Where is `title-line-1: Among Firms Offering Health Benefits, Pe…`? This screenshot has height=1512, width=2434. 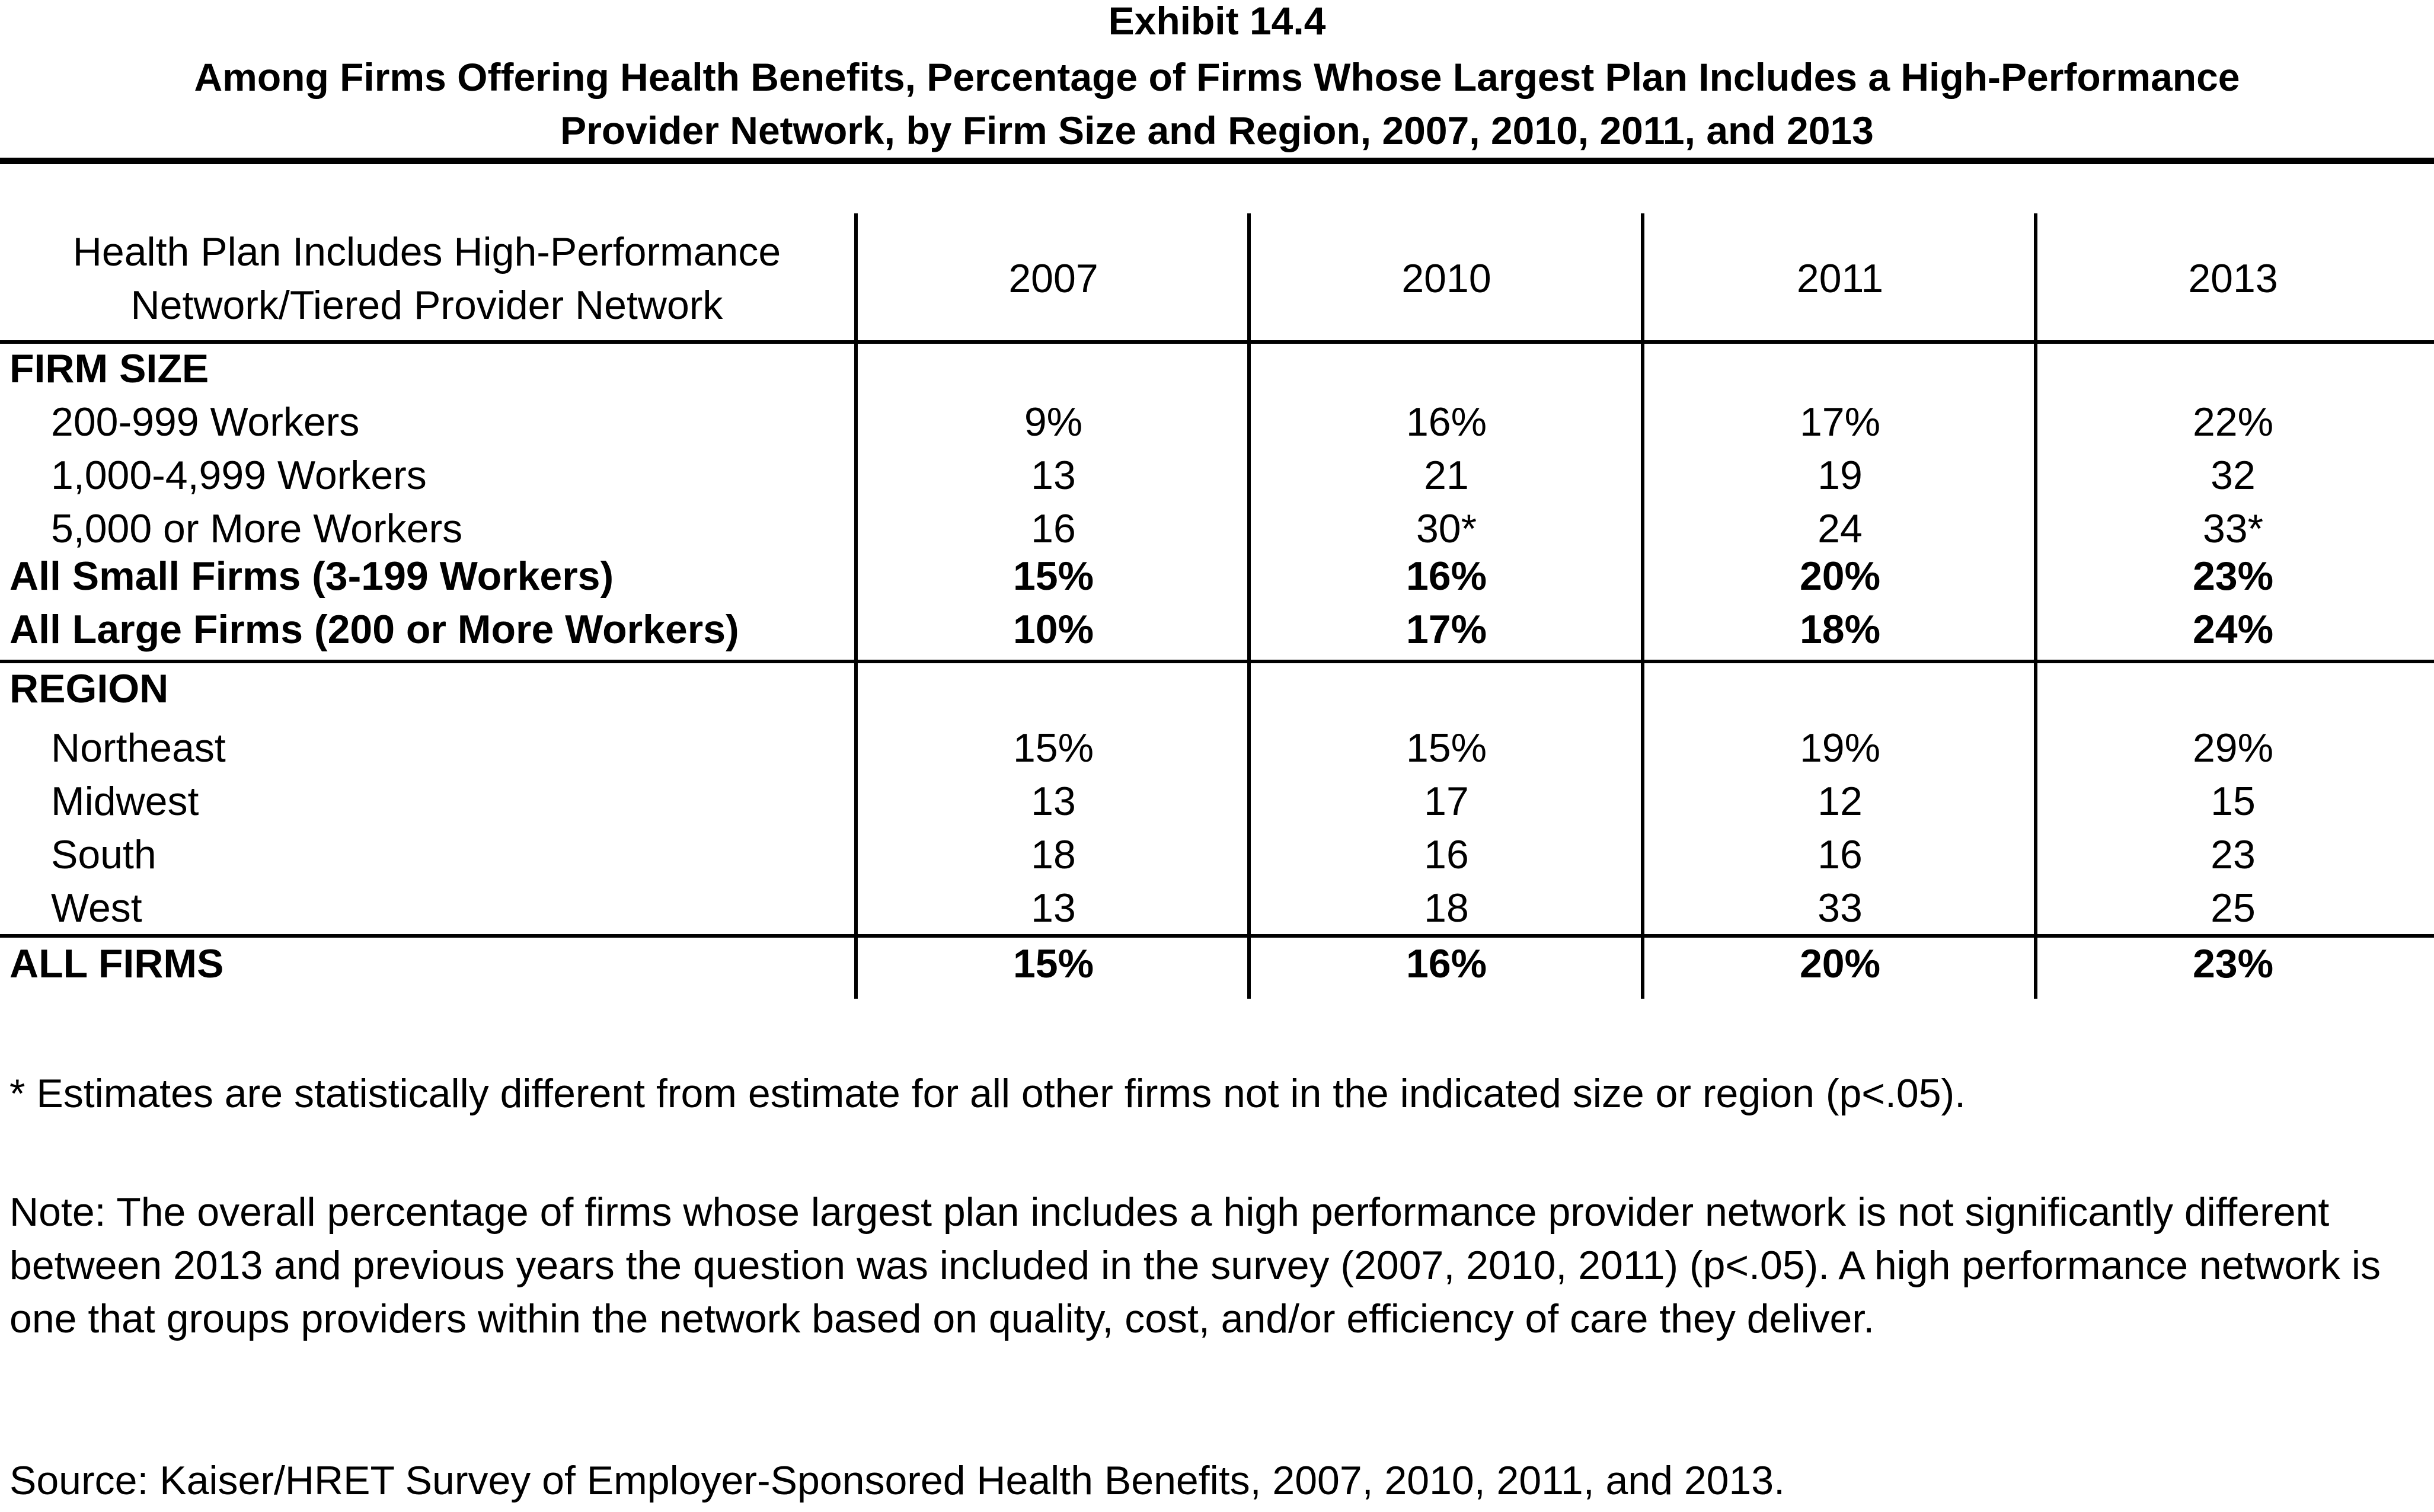
title-line-1: Among Firms Offering Health Benefits, Pe… is located at coordinates (1217, 77).